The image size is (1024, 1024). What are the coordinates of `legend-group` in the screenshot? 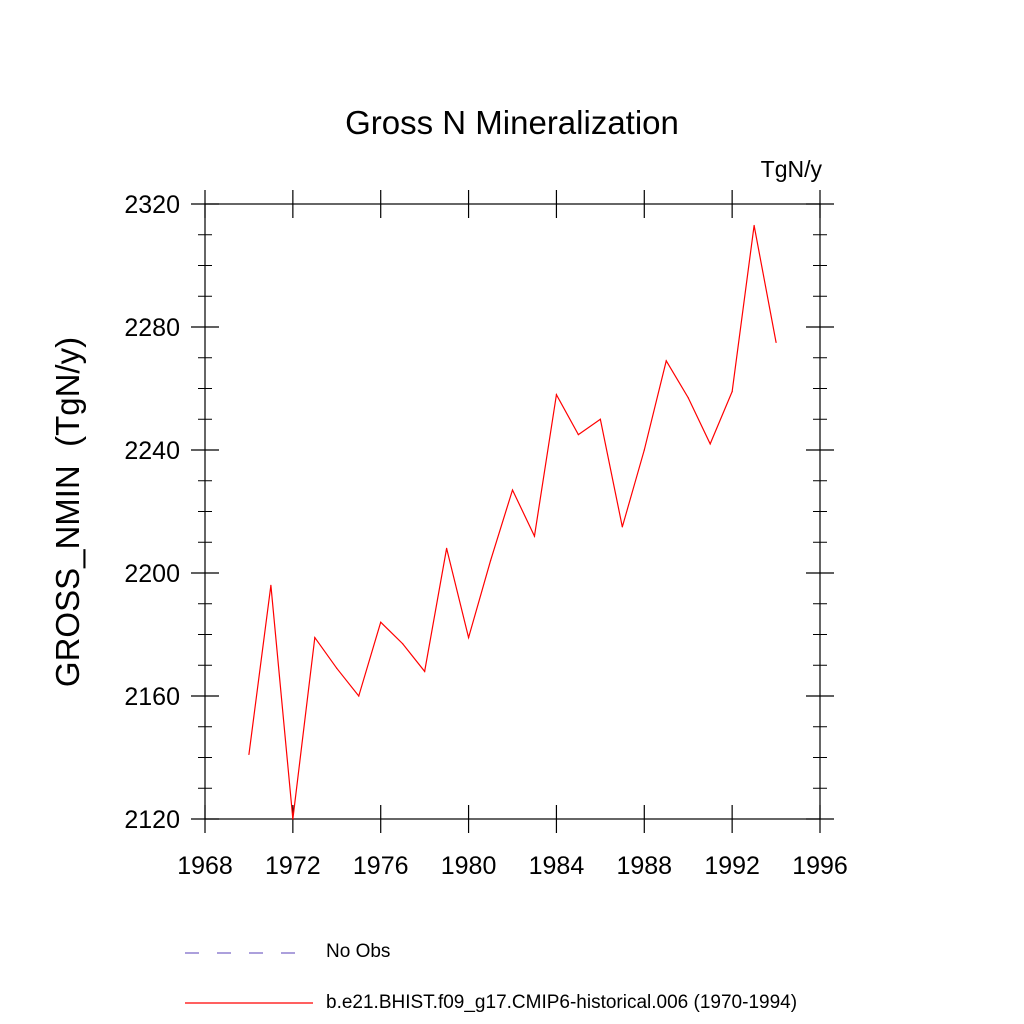 It's located at (249, 978).